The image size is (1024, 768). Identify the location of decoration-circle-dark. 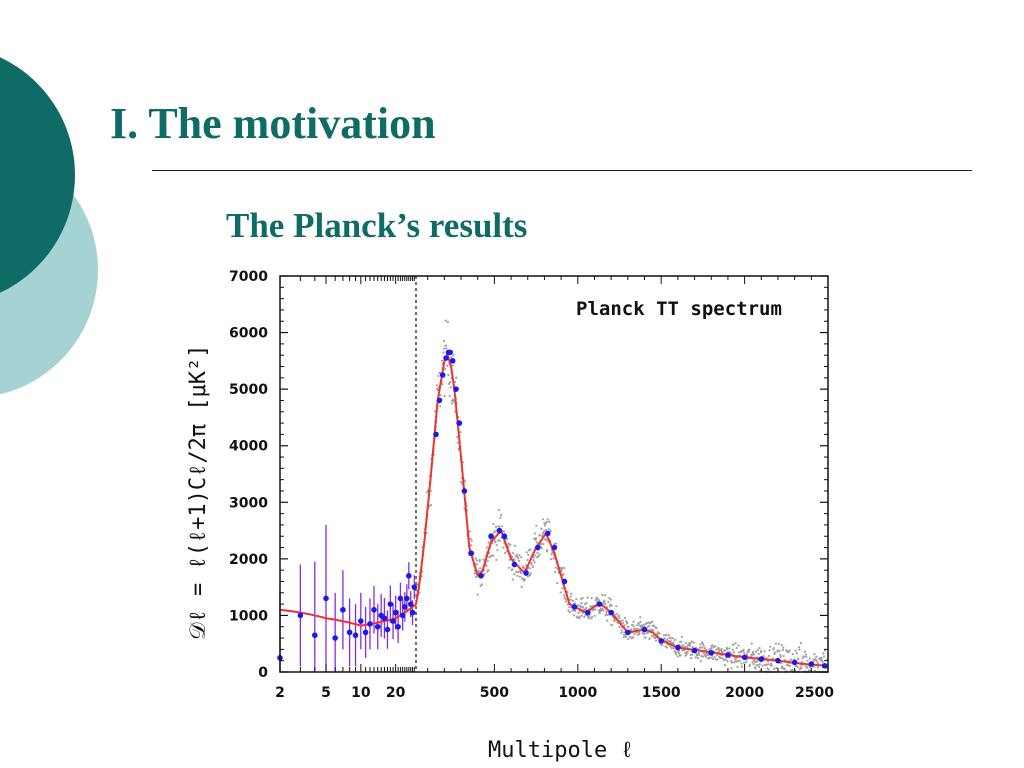
(37, 175).